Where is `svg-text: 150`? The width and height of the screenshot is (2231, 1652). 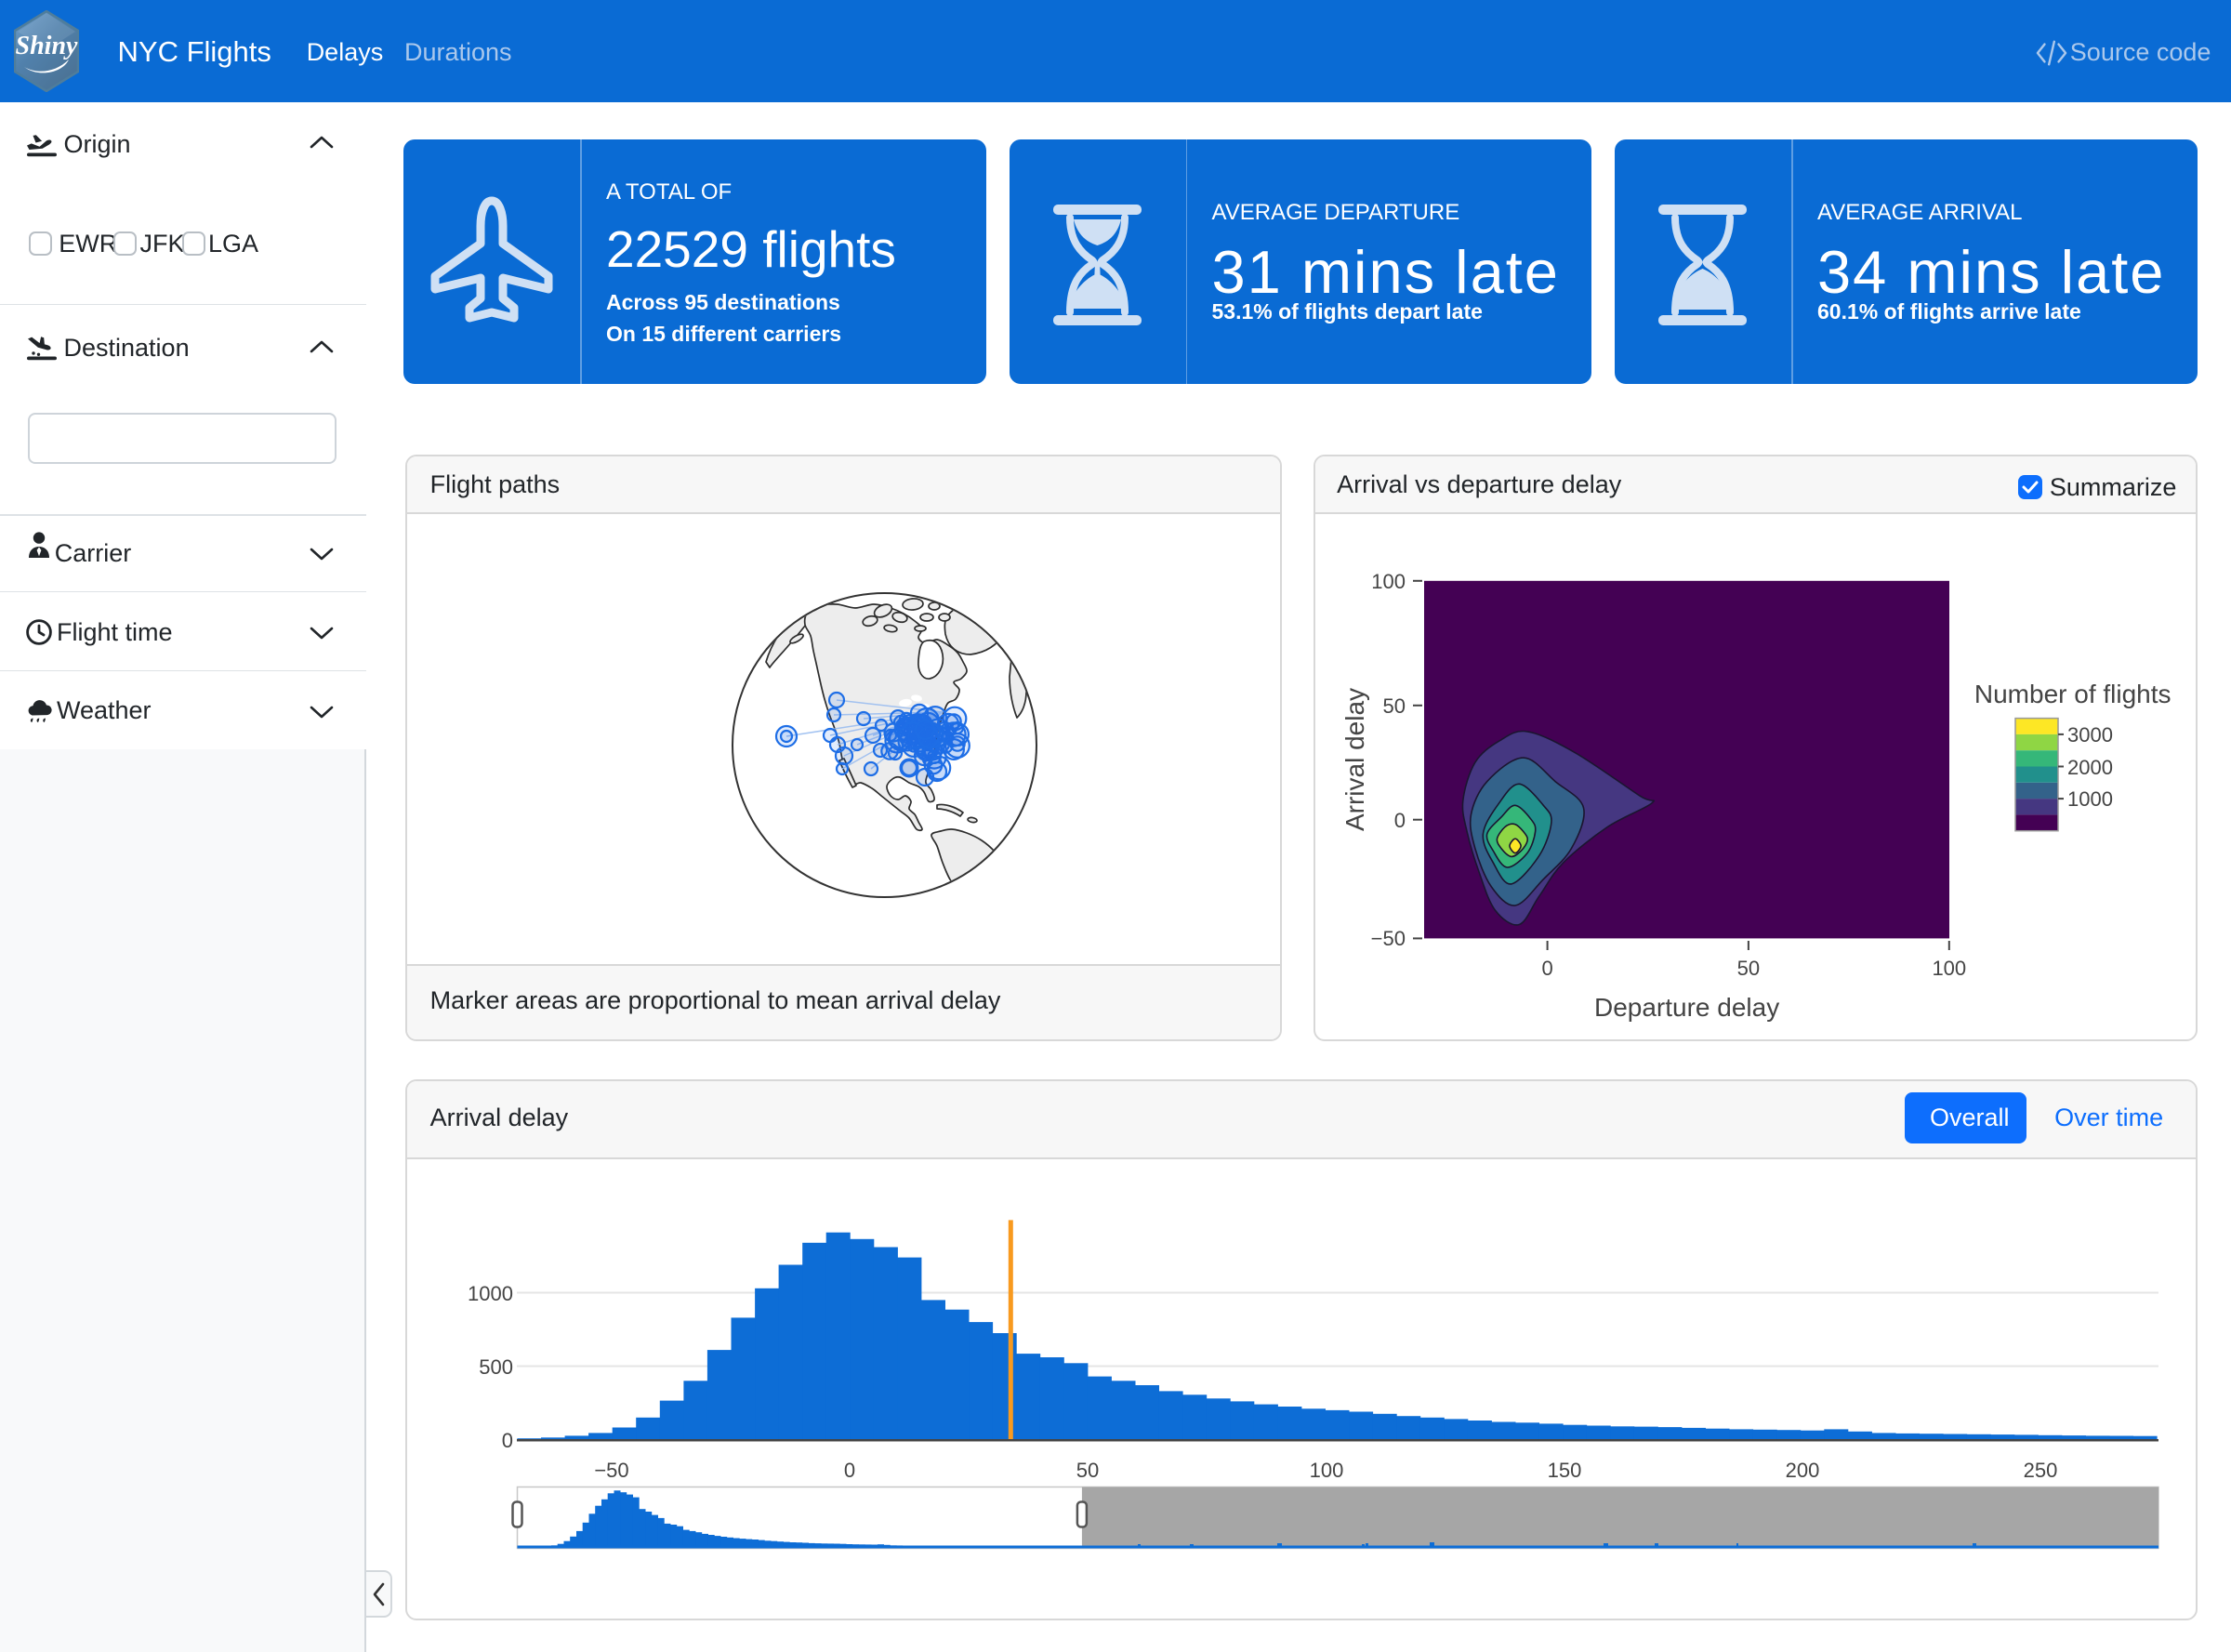 svg-text: 150 is located at coordinates (1565, 1470).